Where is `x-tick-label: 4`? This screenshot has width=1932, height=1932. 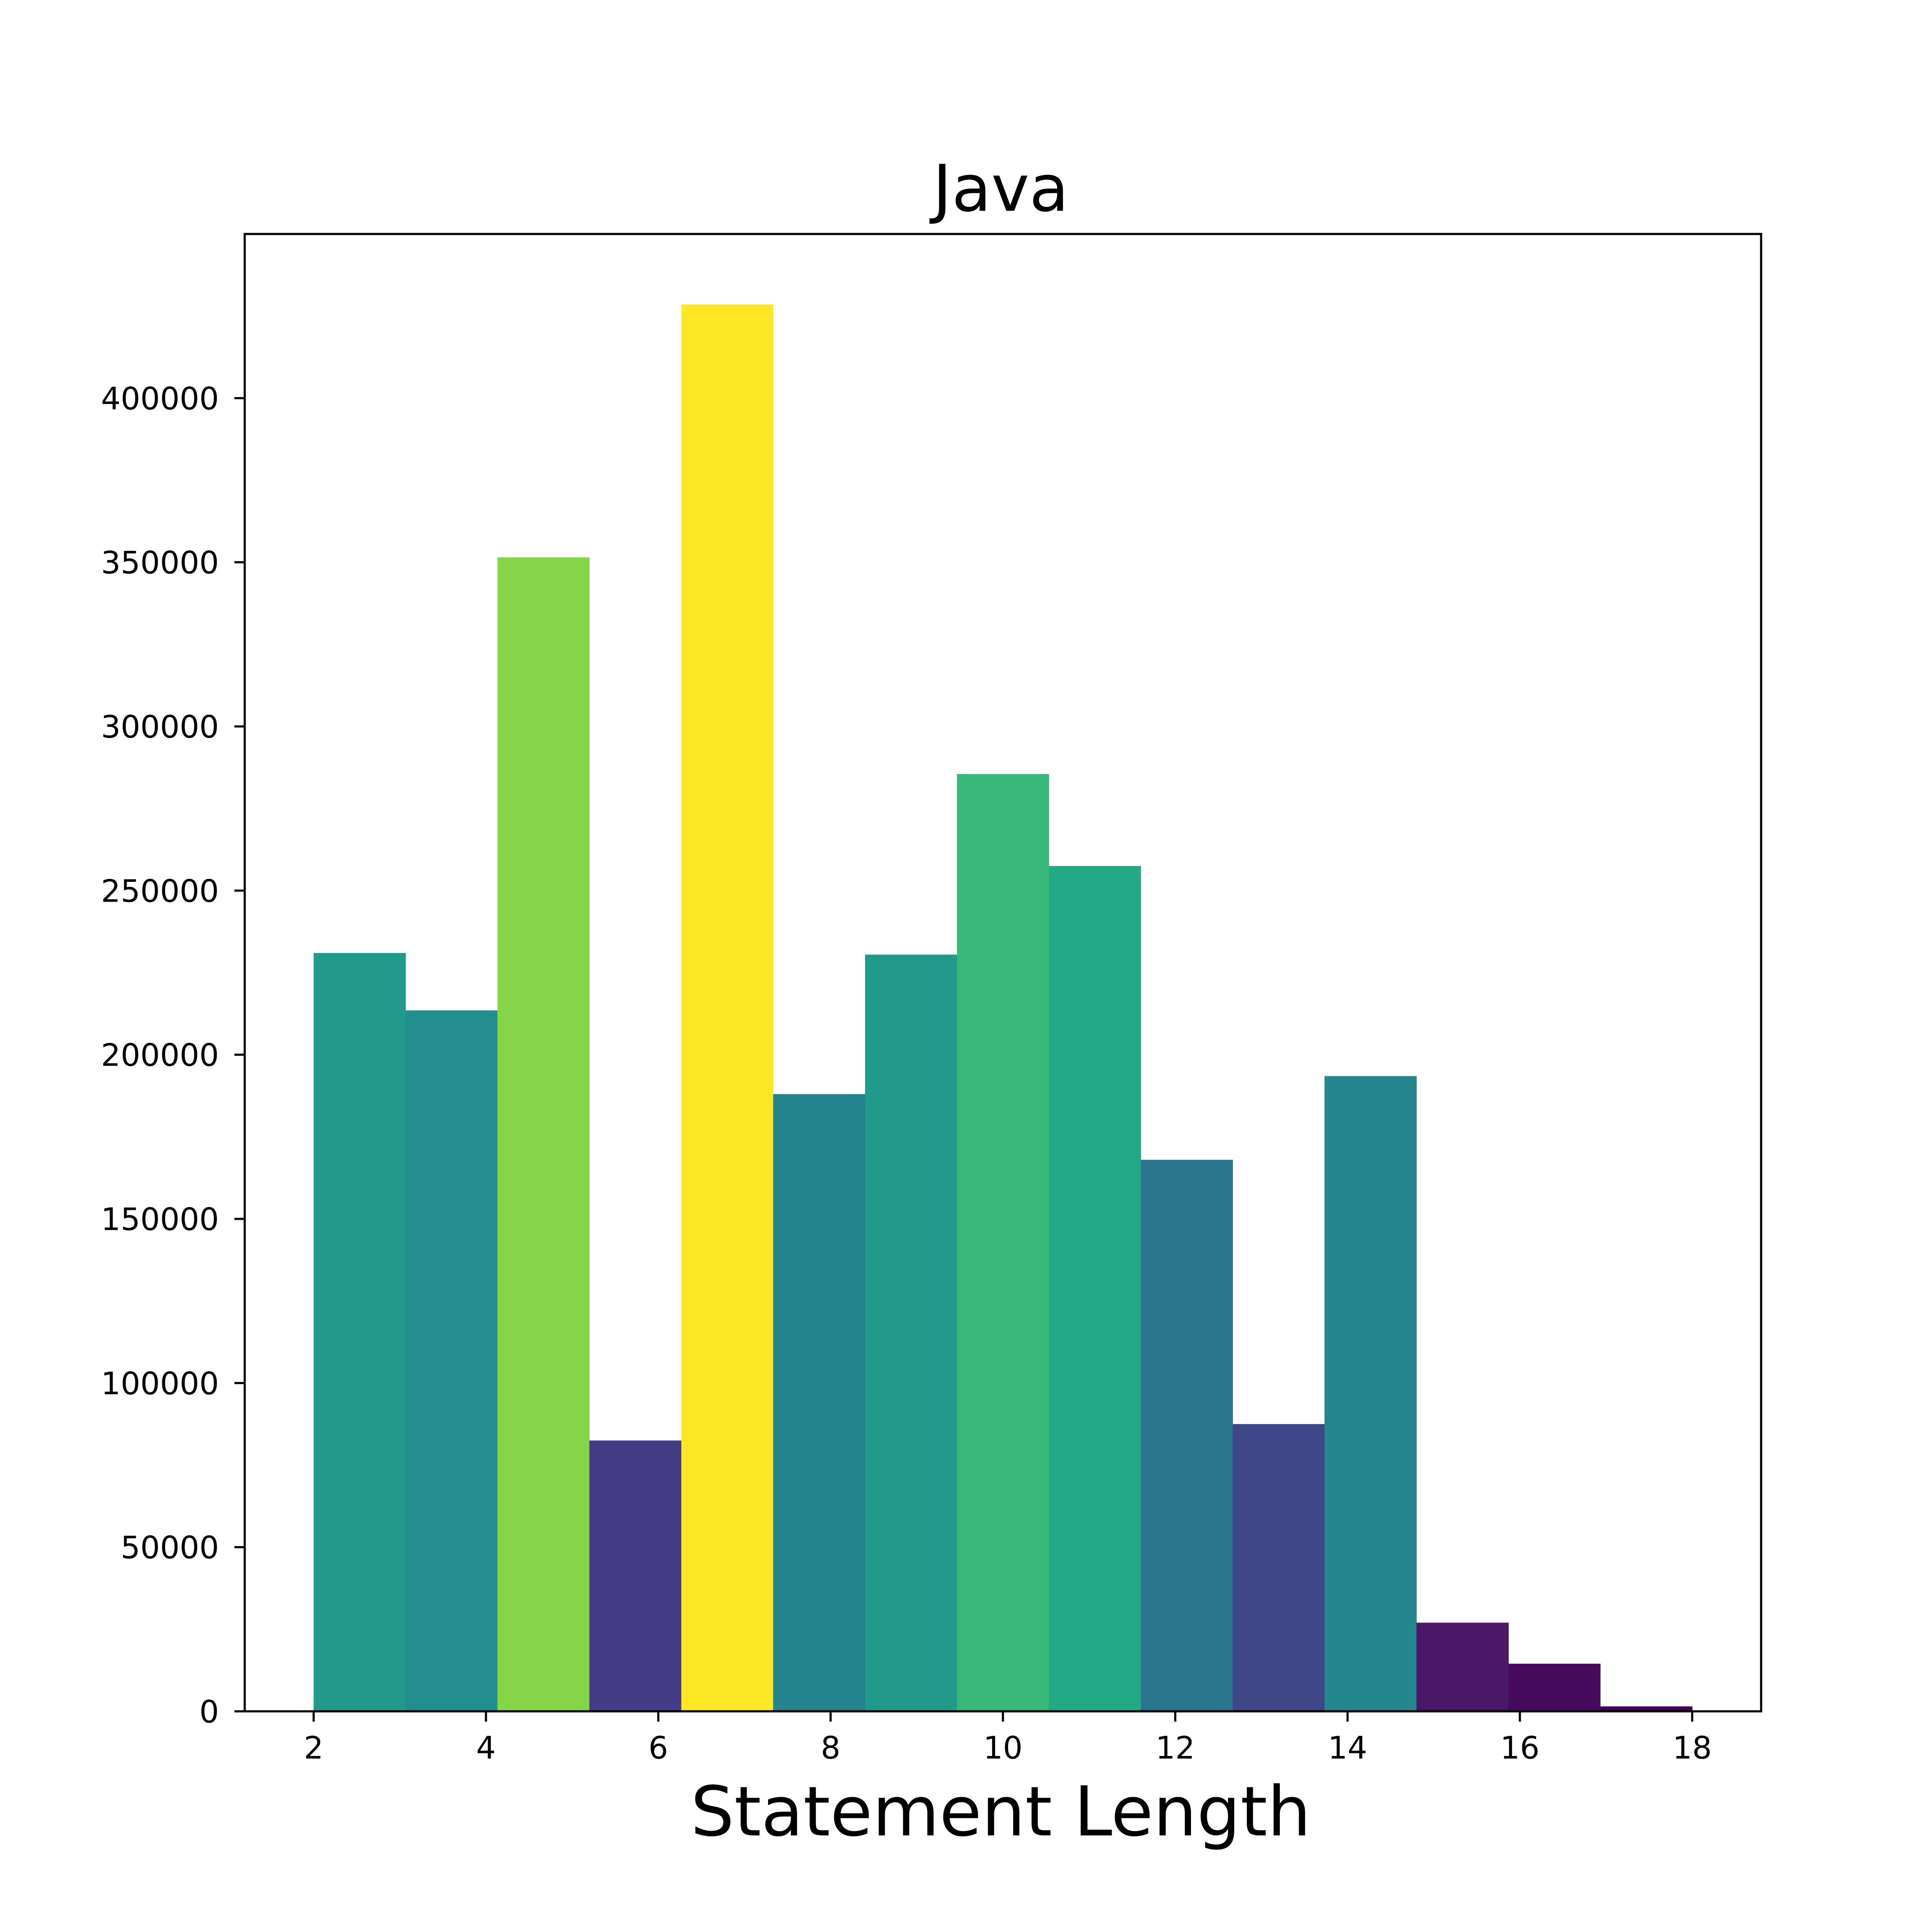
x-tick-label: 4 is located at coordinates (486, 1748).